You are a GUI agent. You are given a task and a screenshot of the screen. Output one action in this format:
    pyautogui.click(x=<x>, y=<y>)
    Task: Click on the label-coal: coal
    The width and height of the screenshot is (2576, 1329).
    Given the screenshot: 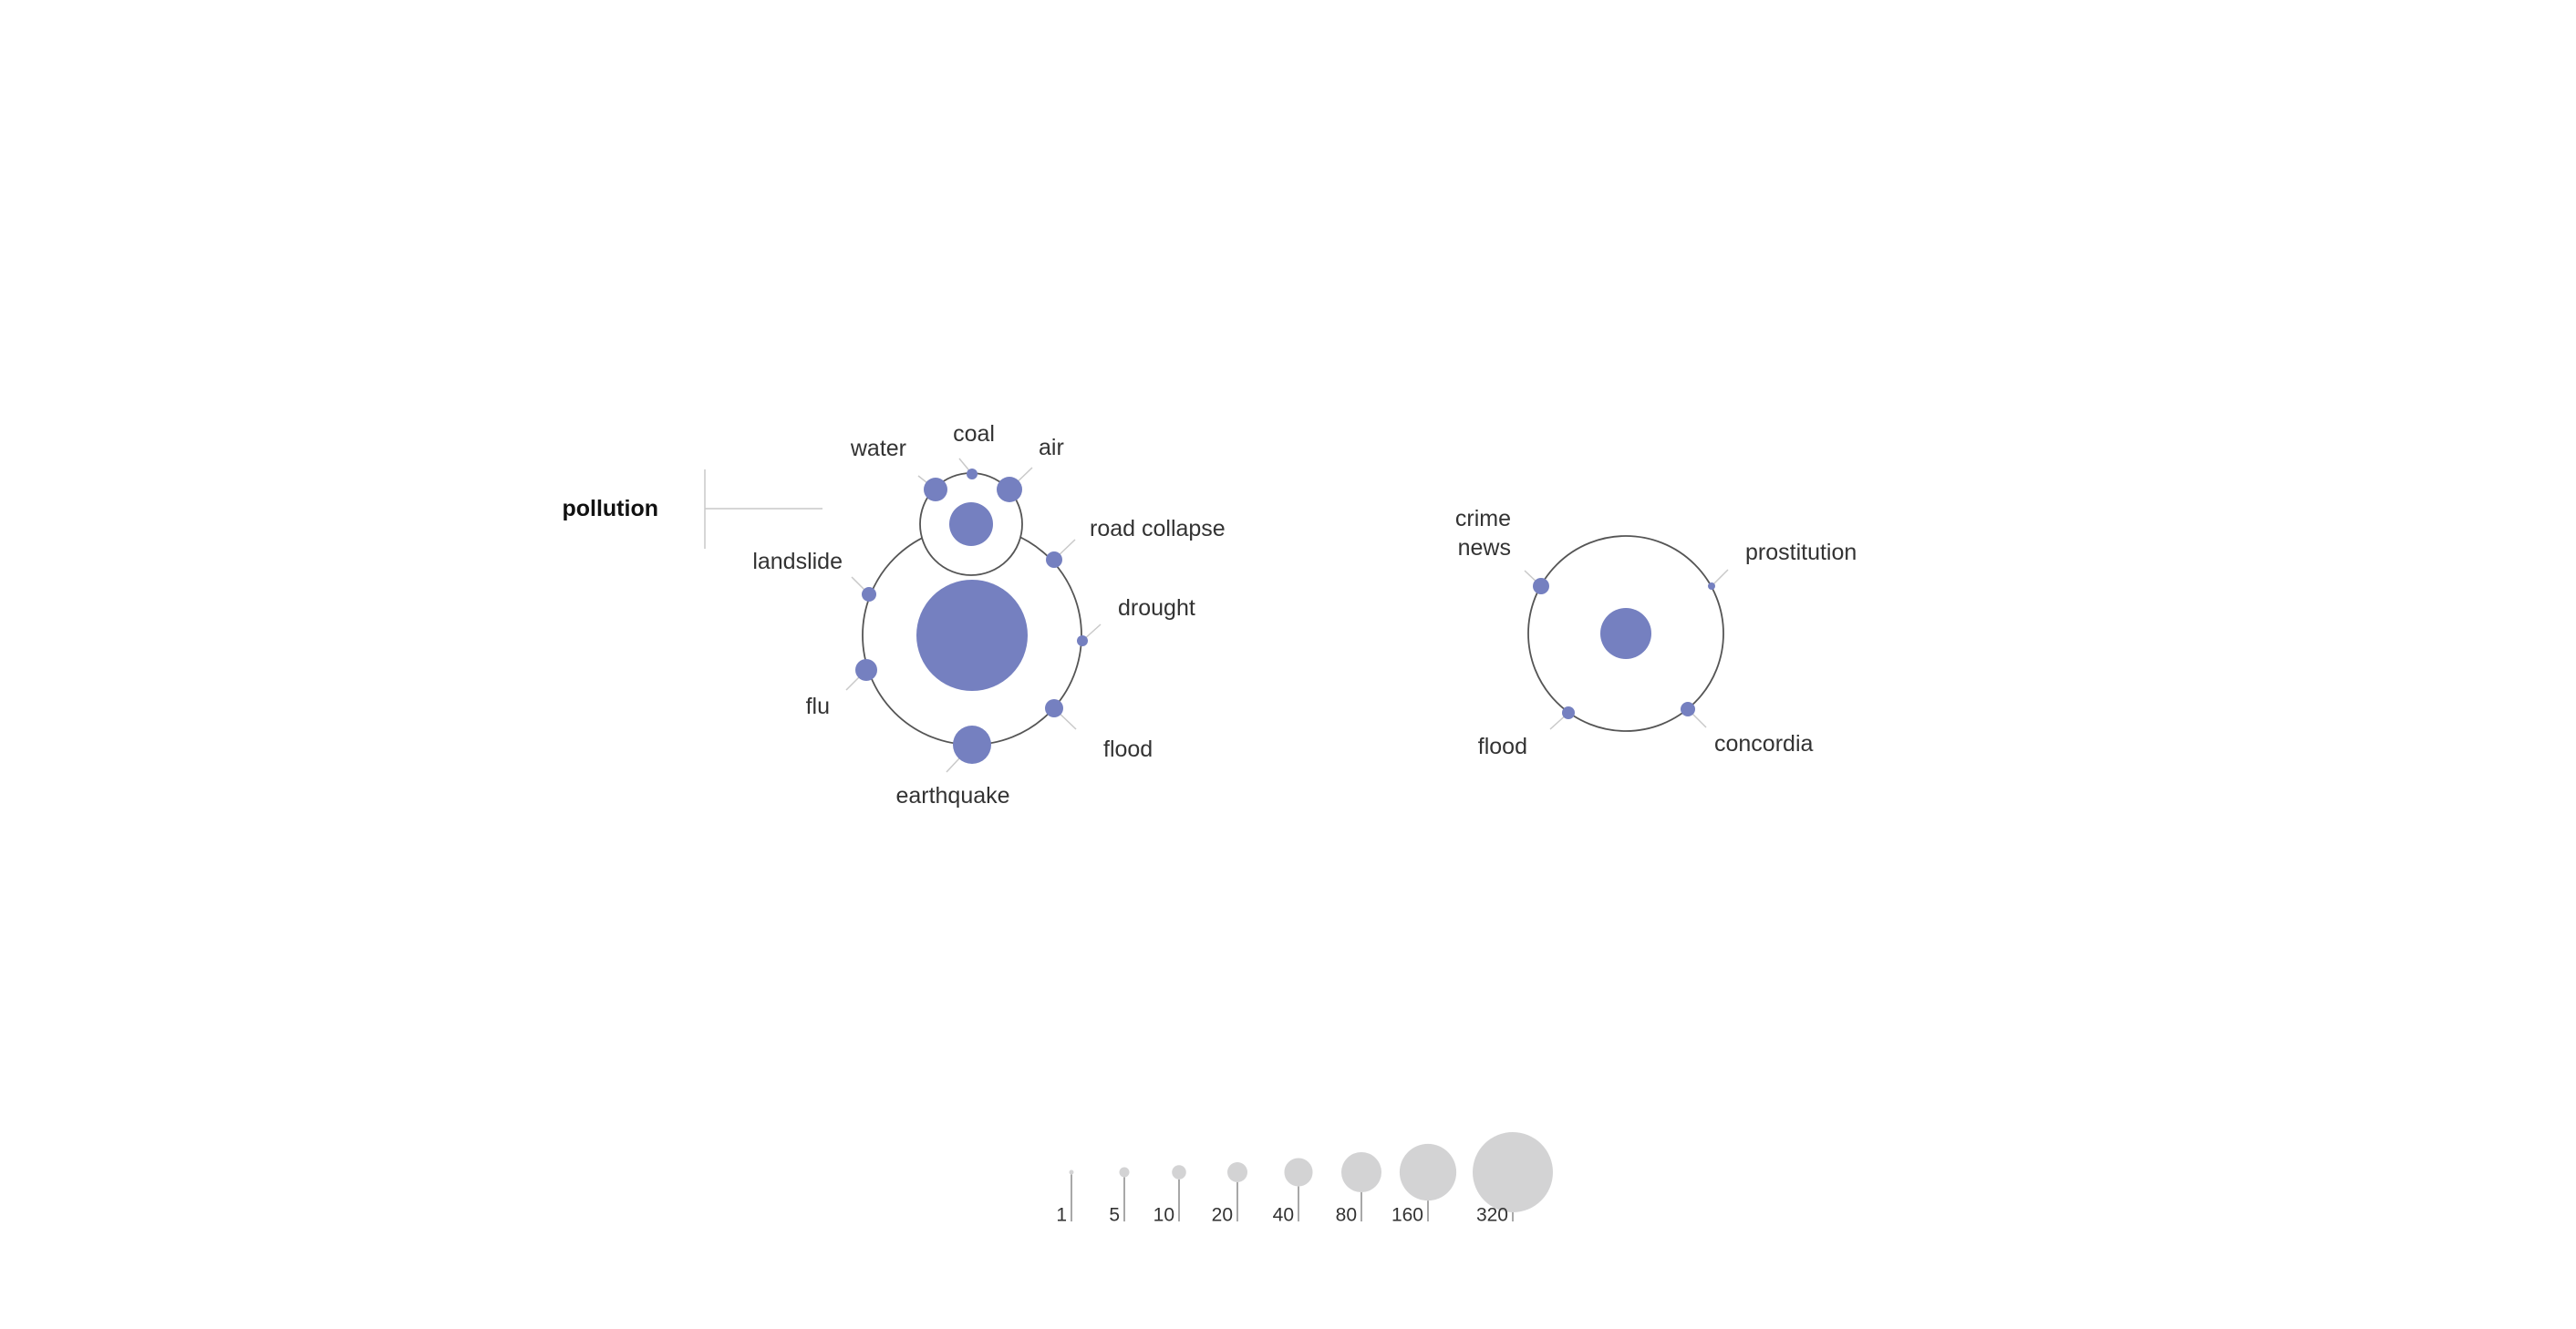 What is the action you would take?
    pyautogui.click(x=974, y=434)
    